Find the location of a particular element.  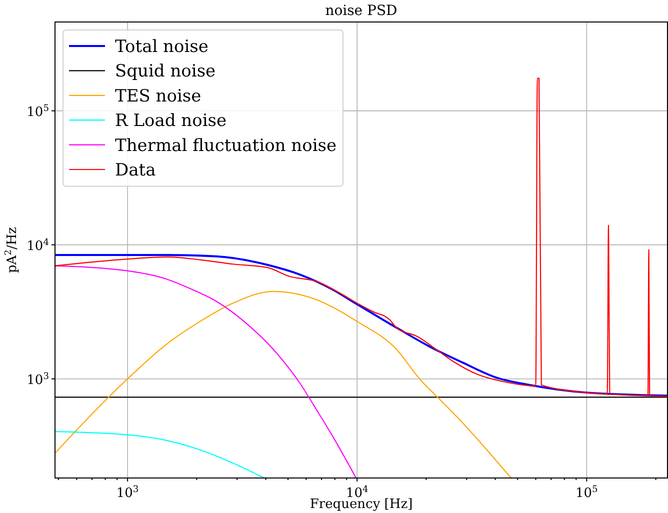

y-tick-label: 10$^{3}$ is located at coordinates (38, 380).